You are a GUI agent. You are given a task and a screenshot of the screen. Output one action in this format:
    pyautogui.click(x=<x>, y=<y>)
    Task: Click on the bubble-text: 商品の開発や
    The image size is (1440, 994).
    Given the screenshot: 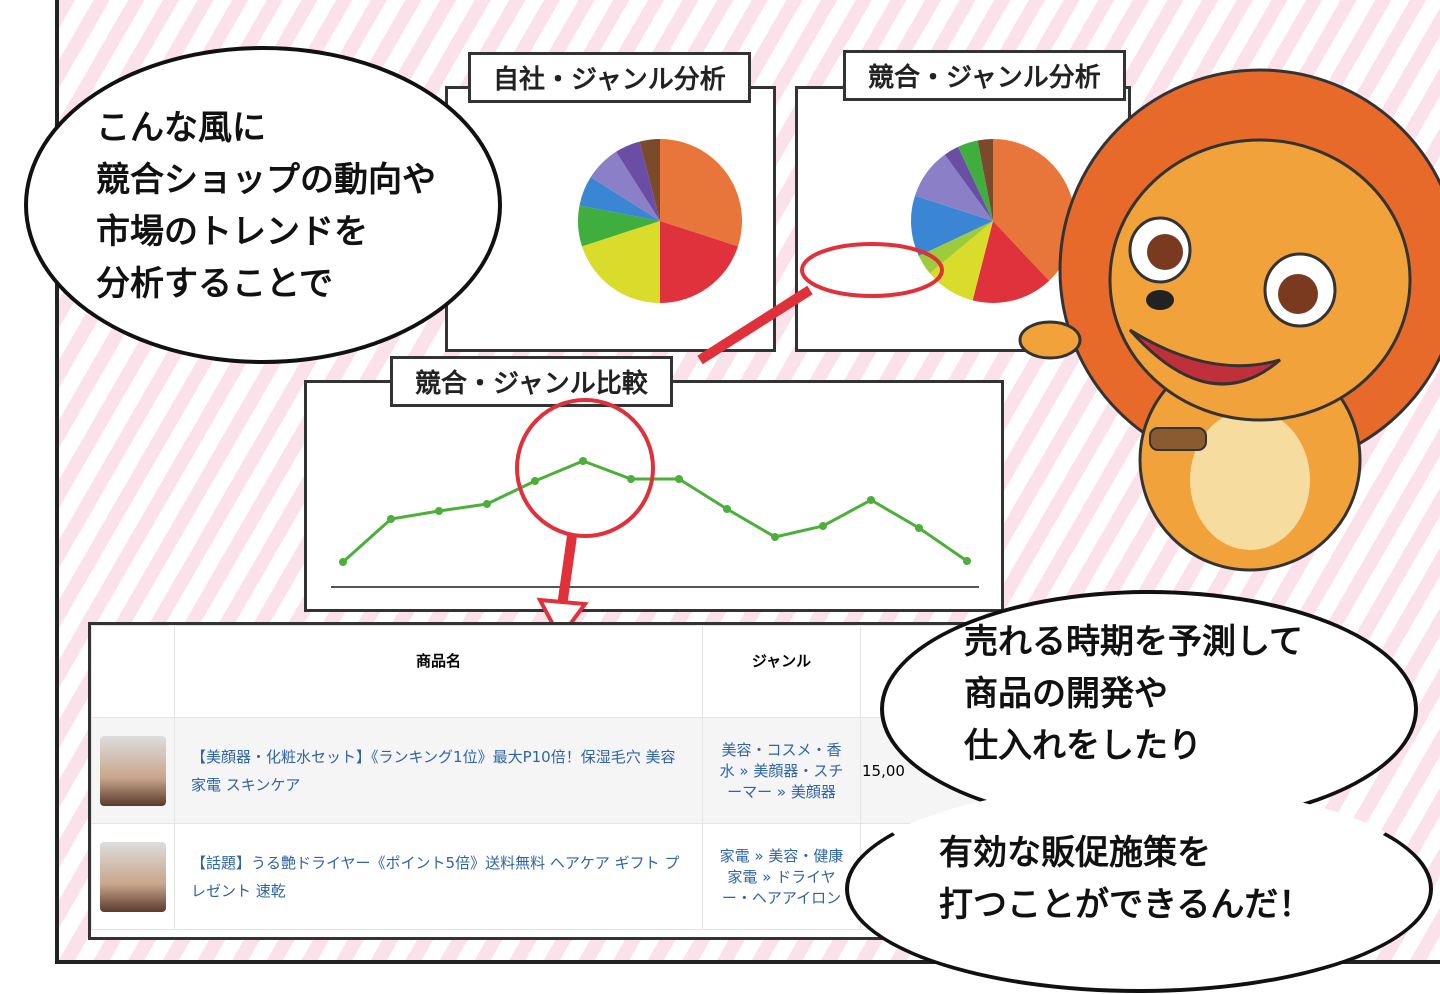 What is the action you would take?
    pyautogui.click(x=1066, y=694)
    